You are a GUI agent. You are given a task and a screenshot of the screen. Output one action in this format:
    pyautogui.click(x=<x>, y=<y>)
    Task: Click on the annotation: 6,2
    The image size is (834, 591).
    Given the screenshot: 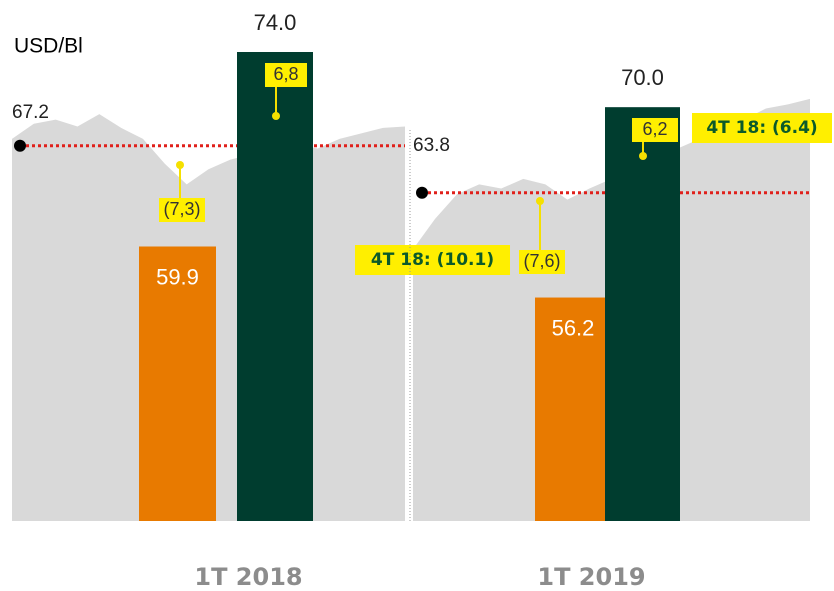 What is the action you would take?
    pyautogui.click(x=654, y=129)
    